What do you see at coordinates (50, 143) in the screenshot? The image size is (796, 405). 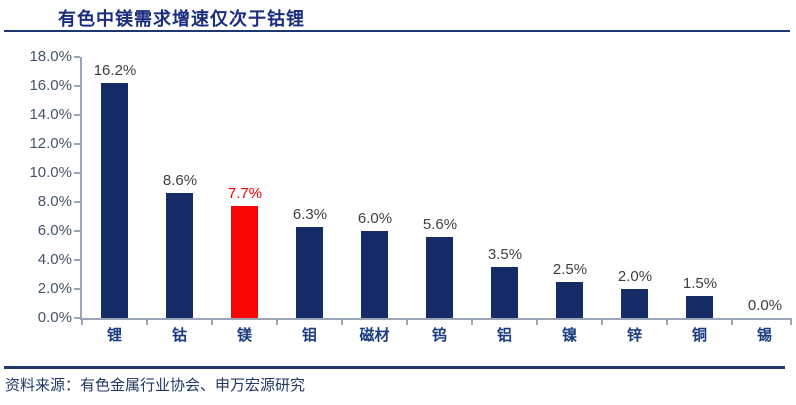 I see `y-tick-label: 12.0%` at bounding box center [50, 143].